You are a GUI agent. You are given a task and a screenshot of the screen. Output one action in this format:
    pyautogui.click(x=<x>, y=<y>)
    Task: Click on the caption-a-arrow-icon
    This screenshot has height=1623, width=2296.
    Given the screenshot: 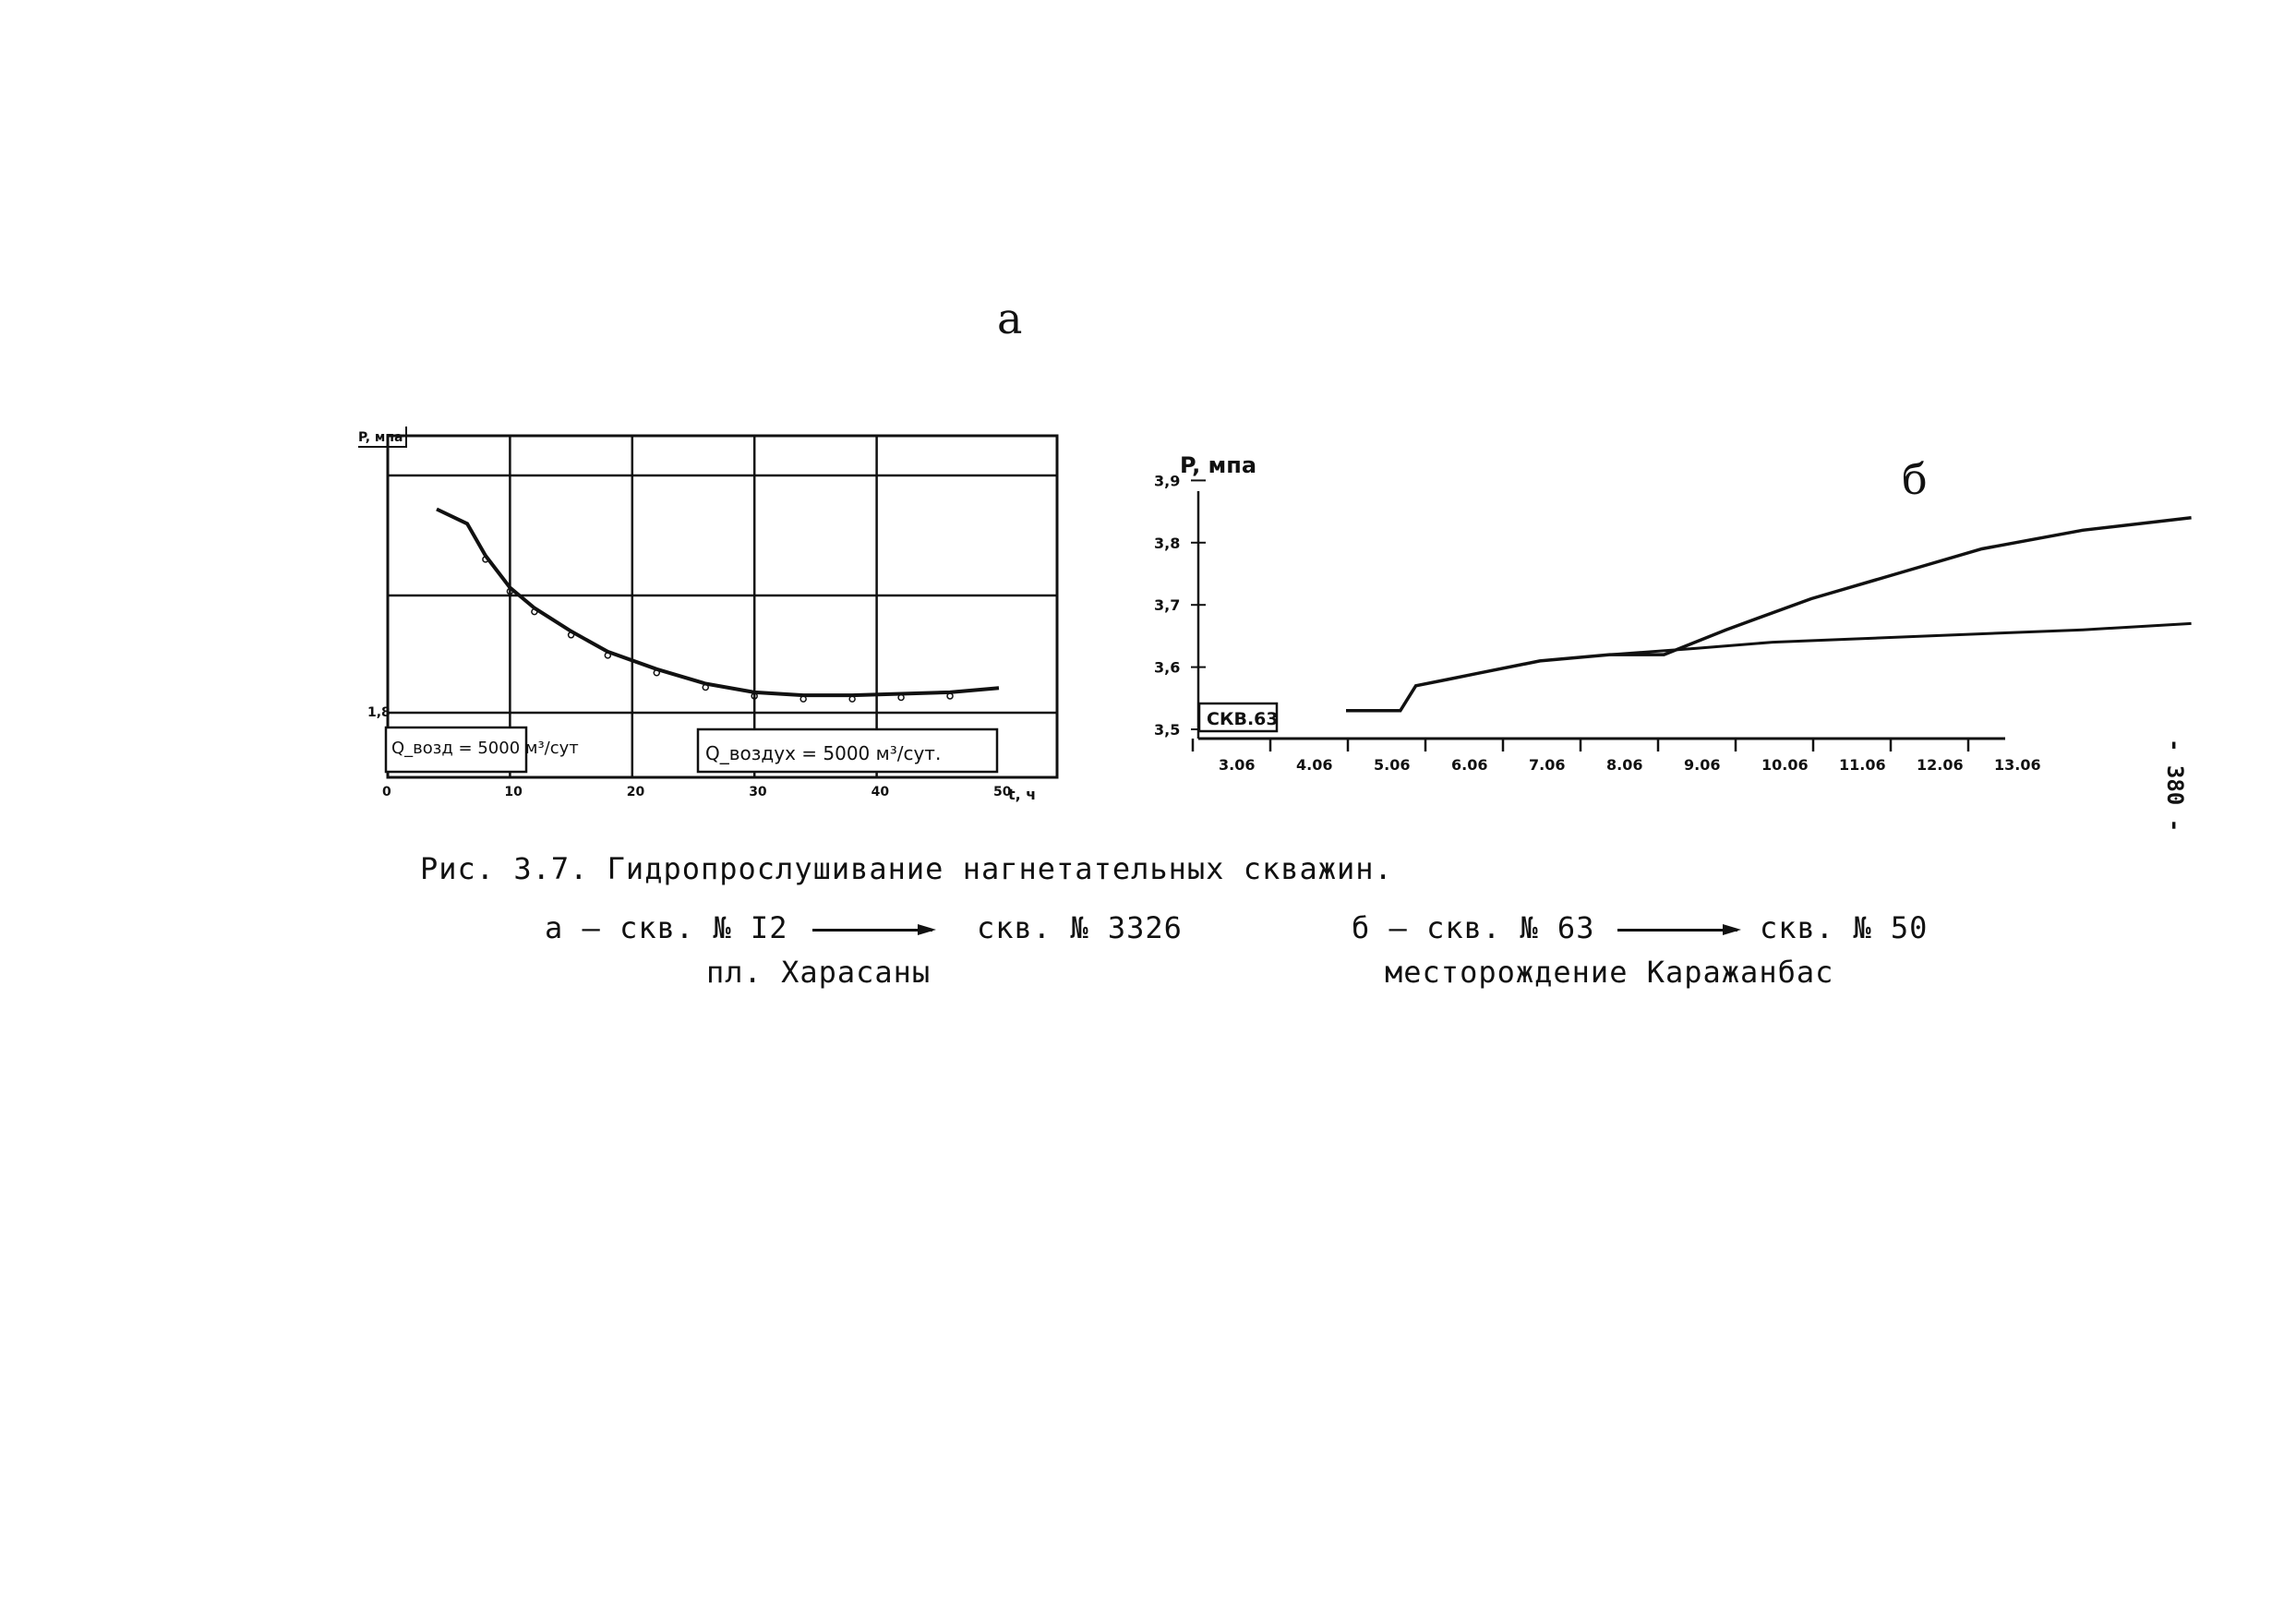 What is the action you would take?
    pyautogui.click(x=874, y=929)
    